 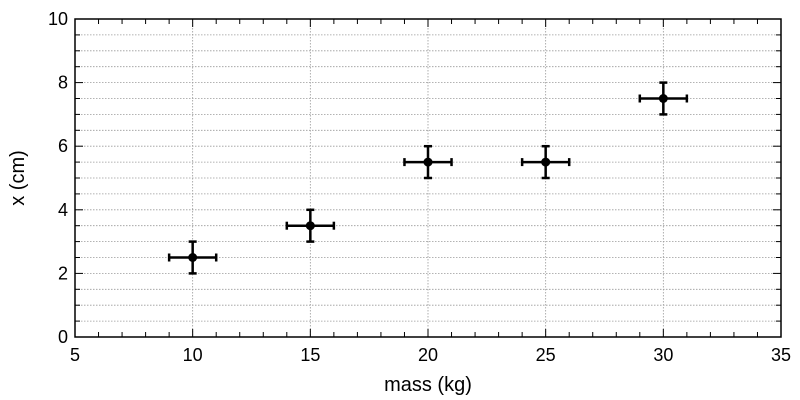 I want to click on y-tick-label: 8, so click(x=63, y=83).